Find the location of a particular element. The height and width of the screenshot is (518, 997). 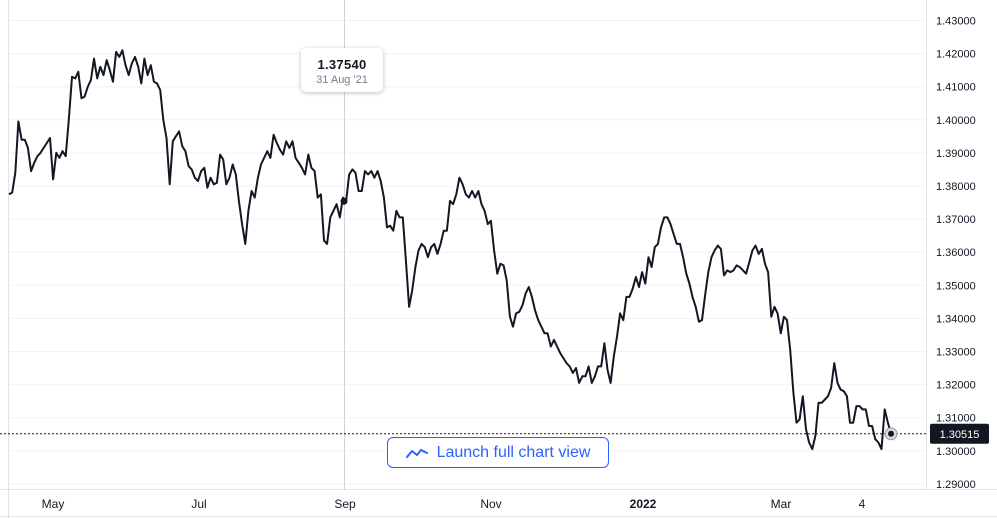

time-axis-labels: May Jul Sep Nov 2022 Mar 4 is located at coordinates (454, 504).